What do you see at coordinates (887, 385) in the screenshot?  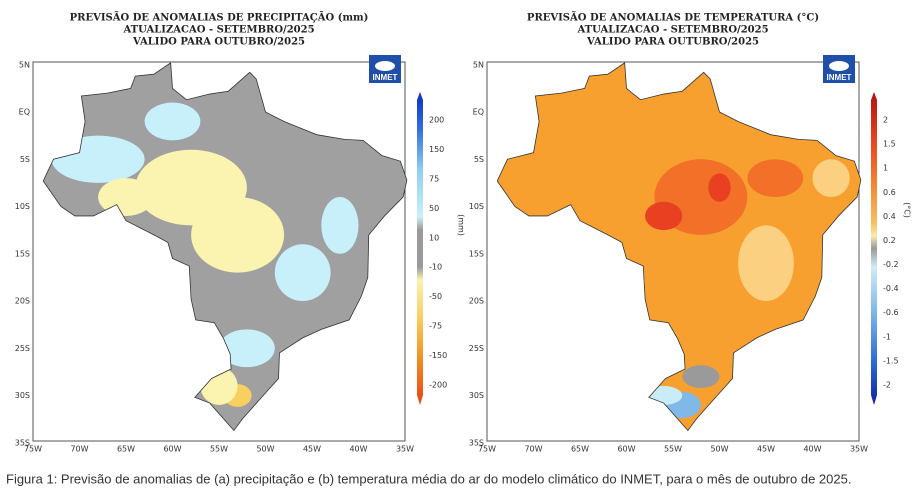 I see `colorbar-label: -2` at bounding box center [887, 385].